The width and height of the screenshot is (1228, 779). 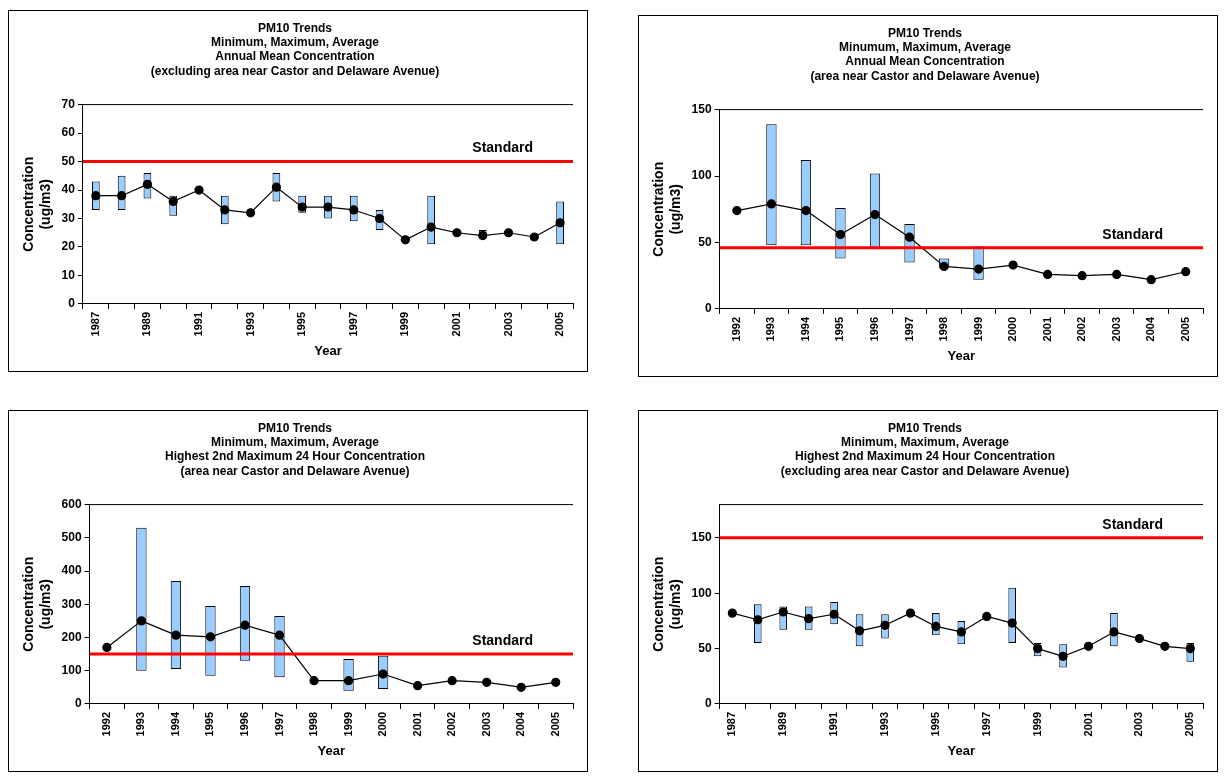 What do you see at coordinates (68, 246) in the screenshot?
I see `y-tick-label: 20` at bounding box center [68, 246].